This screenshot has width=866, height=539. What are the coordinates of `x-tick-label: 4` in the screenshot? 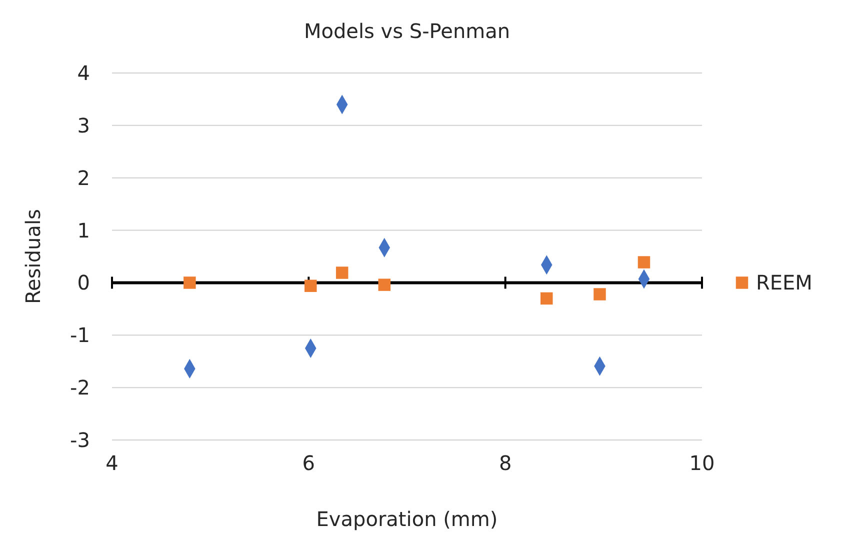 It's located at (112, 463).